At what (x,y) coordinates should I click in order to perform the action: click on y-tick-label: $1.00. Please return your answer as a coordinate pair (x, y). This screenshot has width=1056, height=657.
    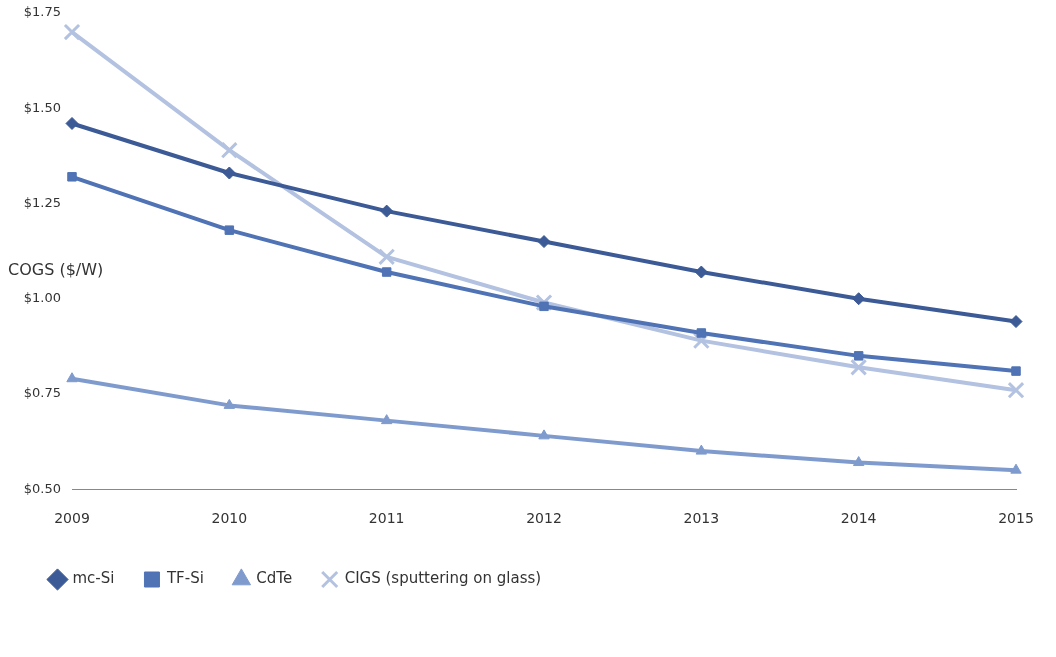
    Looking at the image, I should click on (42, 298).